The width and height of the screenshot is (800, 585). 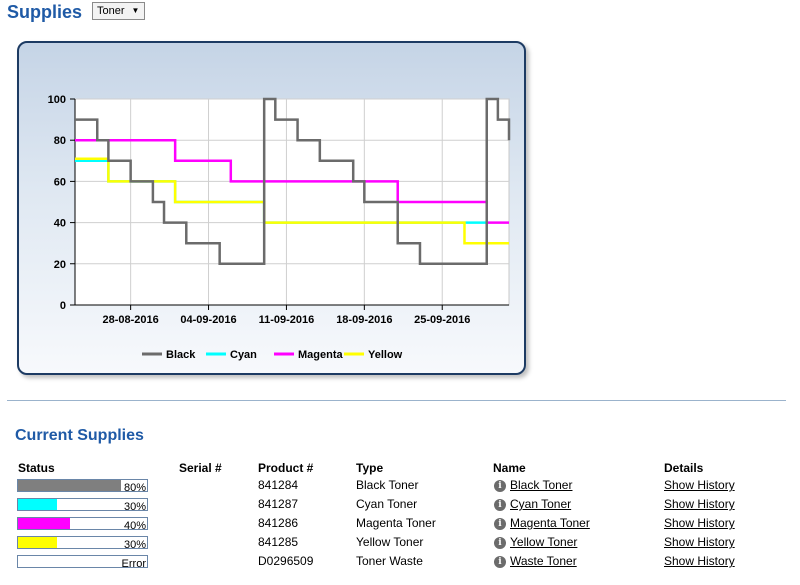 What do you see at coordinates (321, 355) in the screenshot?
I see `legend-label-magenta: Magenta` at bounding box center [321, 355].